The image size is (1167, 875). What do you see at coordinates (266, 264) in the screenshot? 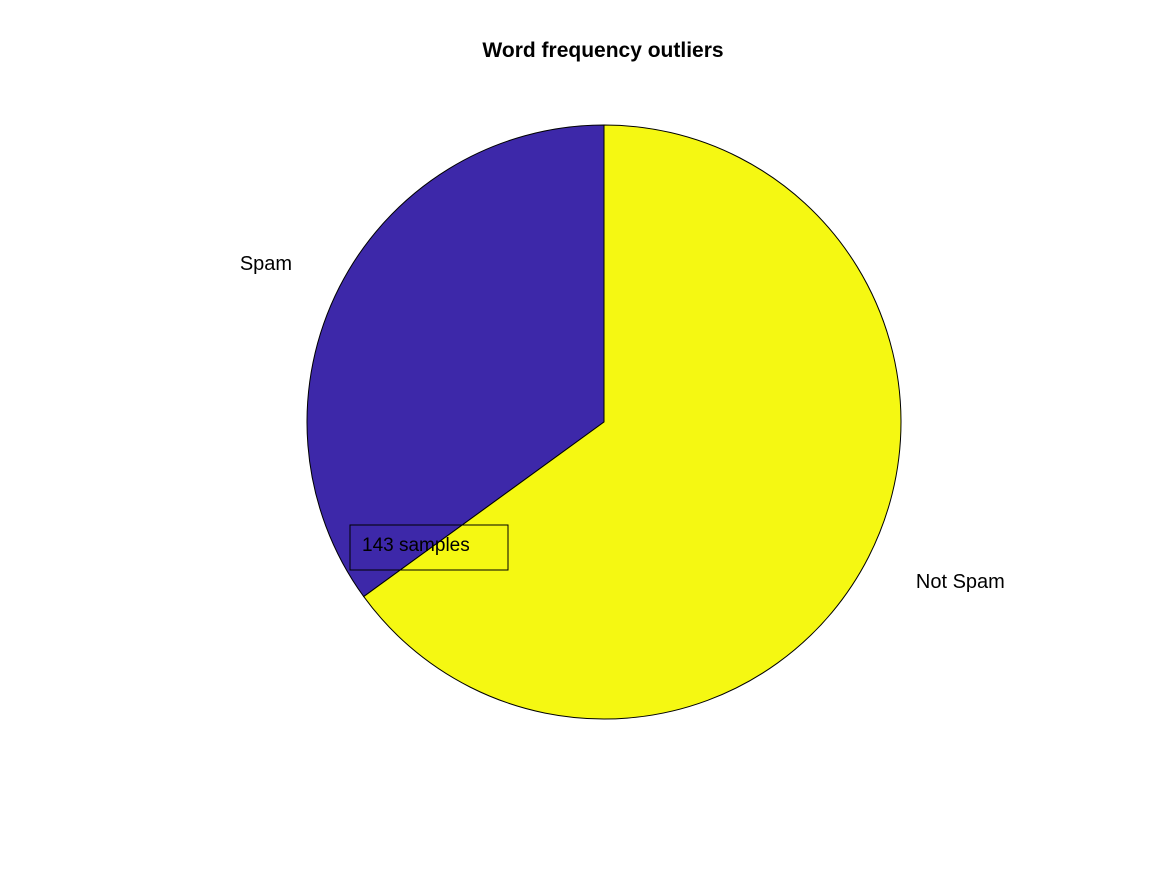
I see `pie-slice-label-spam: Spam` at bounding box center [266, 264].